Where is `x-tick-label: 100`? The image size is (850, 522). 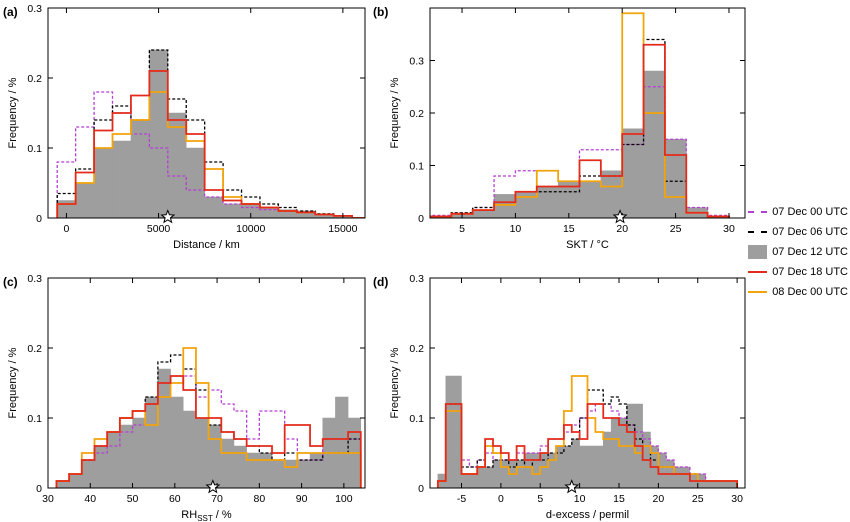 x-tick-label: 100 is located at coordinates (344, 499).